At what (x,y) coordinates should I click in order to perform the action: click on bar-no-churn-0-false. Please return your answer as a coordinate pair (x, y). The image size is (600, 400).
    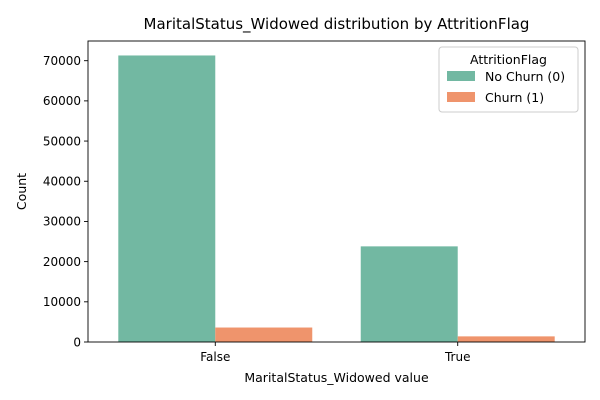
    Looking at the image, I should click on (167, 198).